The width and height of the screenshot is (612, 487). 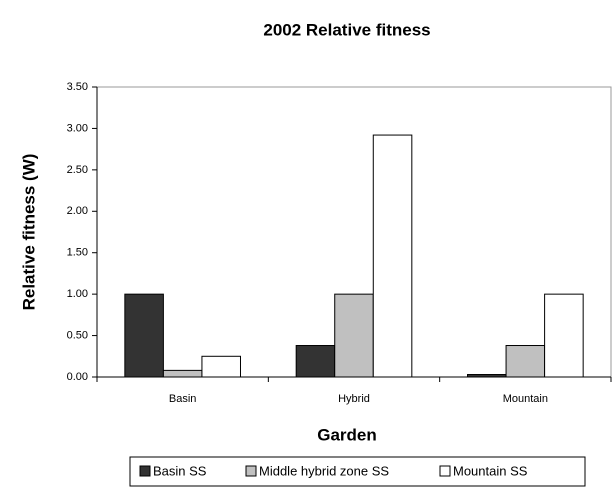 What do you see at coordinates (77, 294) in the screenshot?
I see `y-tick-label: 1.00` at bounding box center [77, 294].